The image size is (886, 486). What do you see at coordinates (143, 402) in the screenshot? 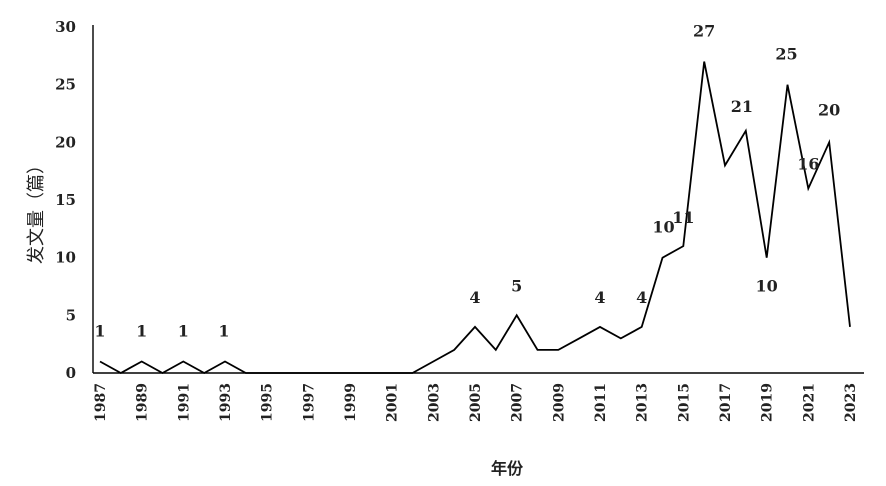
I see `x-tick-label: 1989` at bounding box center [143, 402].